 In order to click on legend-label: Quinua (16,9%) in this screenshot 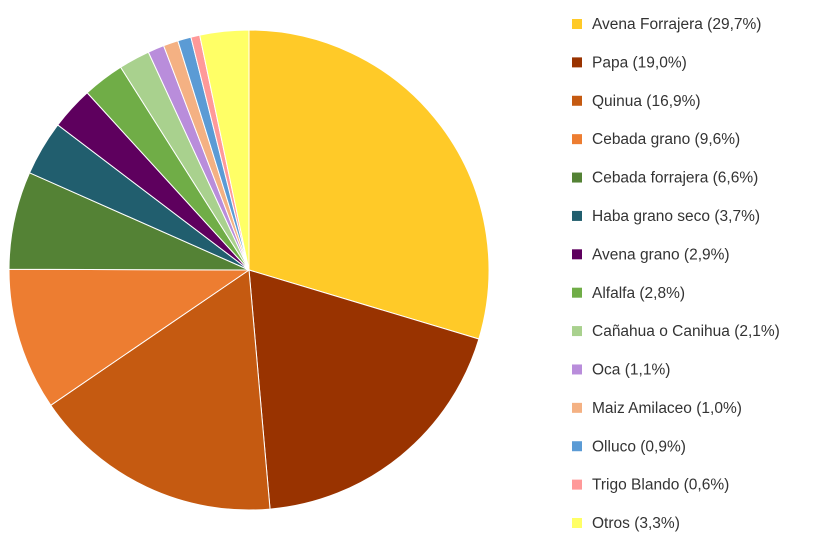, I will do `click(646, 101)`.